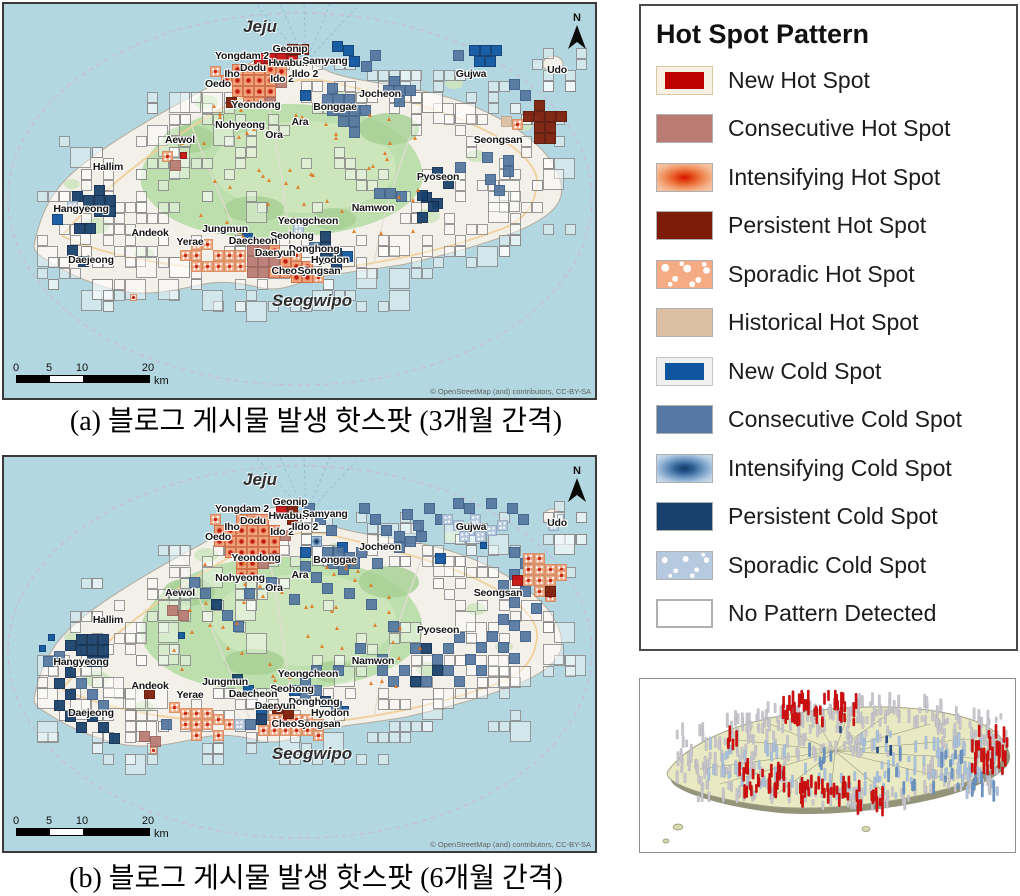 Image resolution: width=1020 pixels, height=896 pixels. Describe the element at coordinates (380, 547) in the screenshot. I see `town-label: Jocheon` at that location.